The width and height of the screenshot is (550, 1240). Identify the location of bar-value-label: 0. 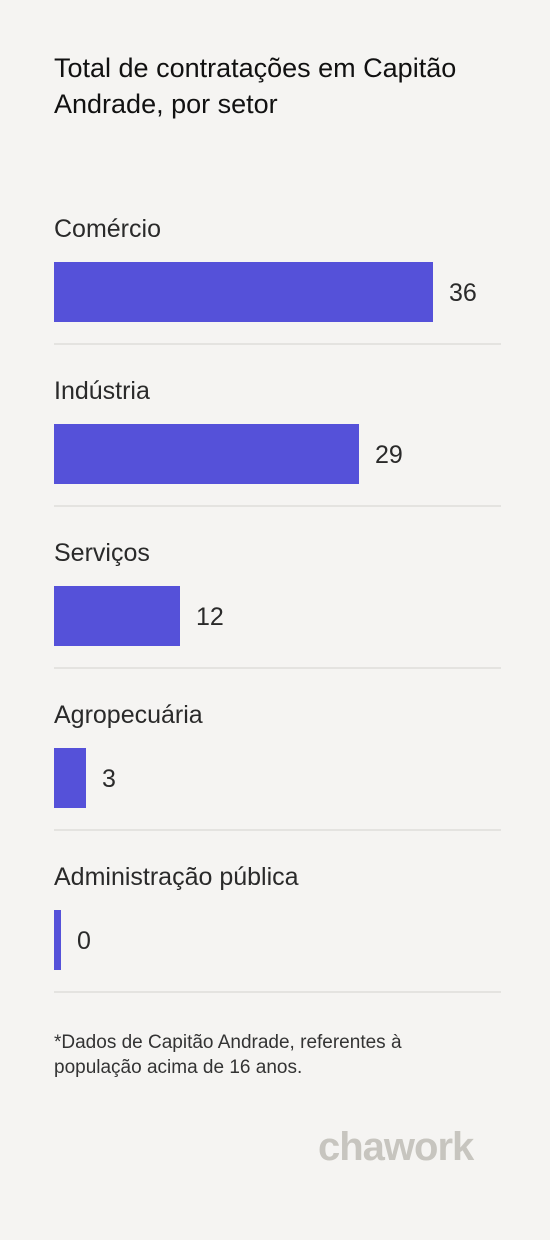
(84, 941).